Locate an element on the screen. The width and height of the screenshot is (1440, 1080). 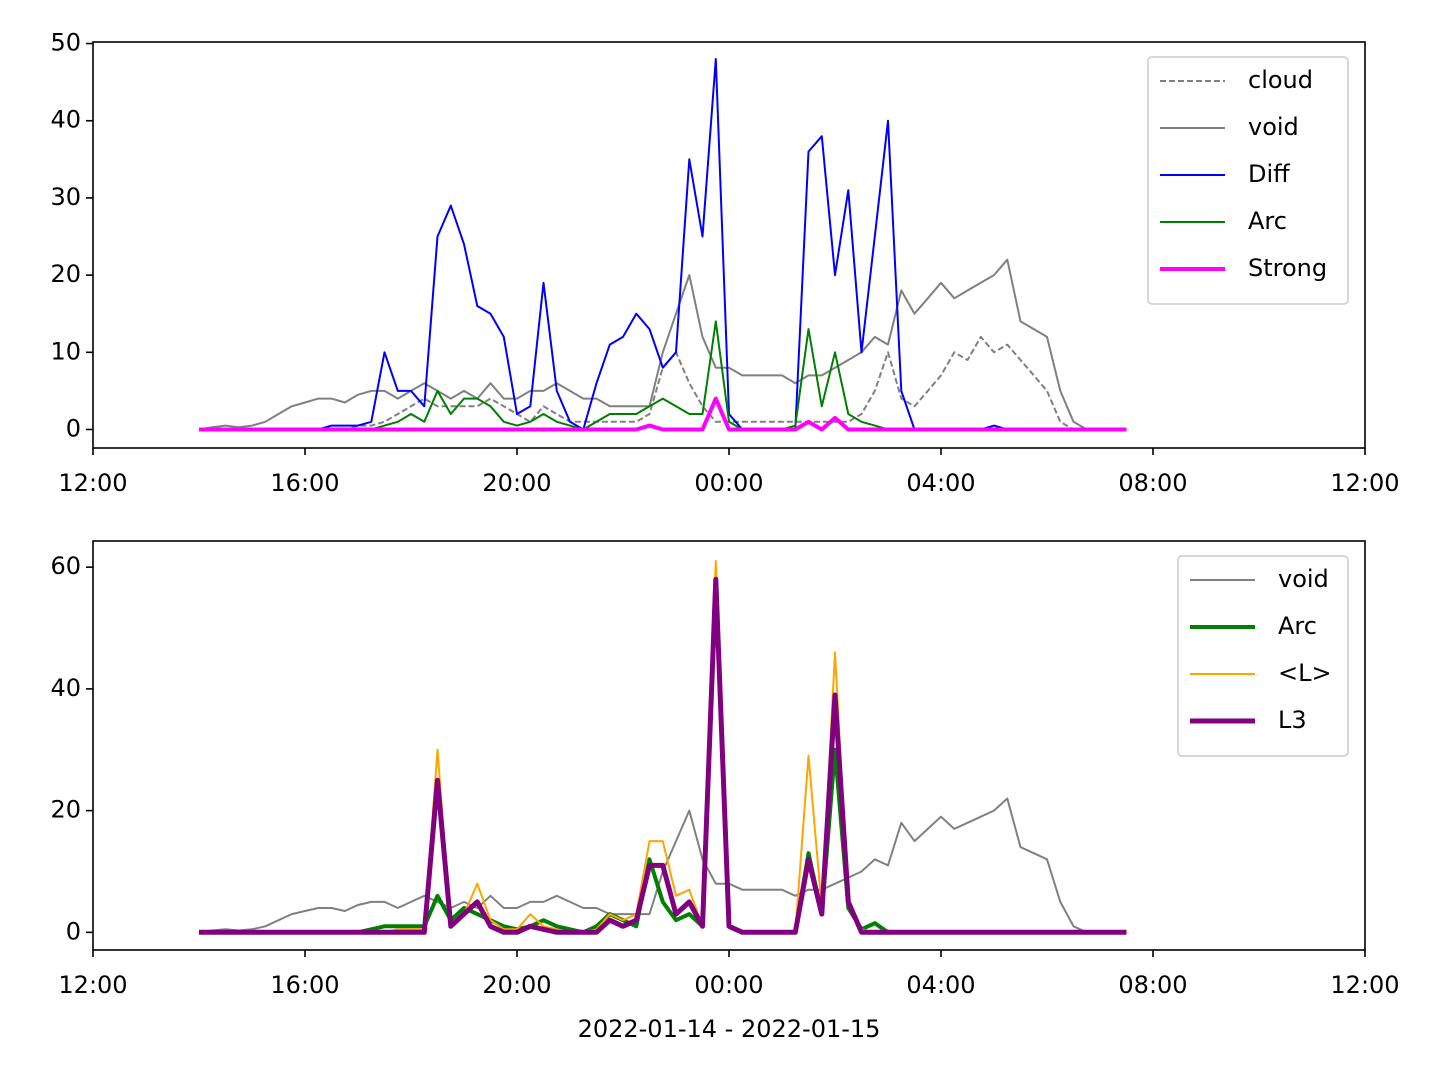
legend-label: L3 is located at coordinates (1292, 720).